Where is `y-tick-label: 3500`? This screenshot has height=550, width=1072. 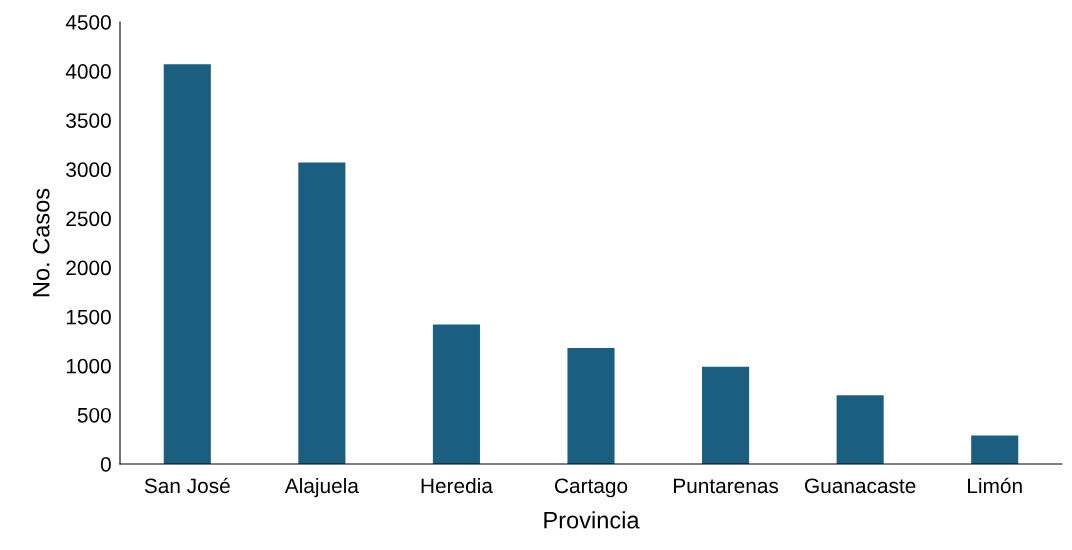 y-tick-label: 3500 is located at coordinates (88, 120).